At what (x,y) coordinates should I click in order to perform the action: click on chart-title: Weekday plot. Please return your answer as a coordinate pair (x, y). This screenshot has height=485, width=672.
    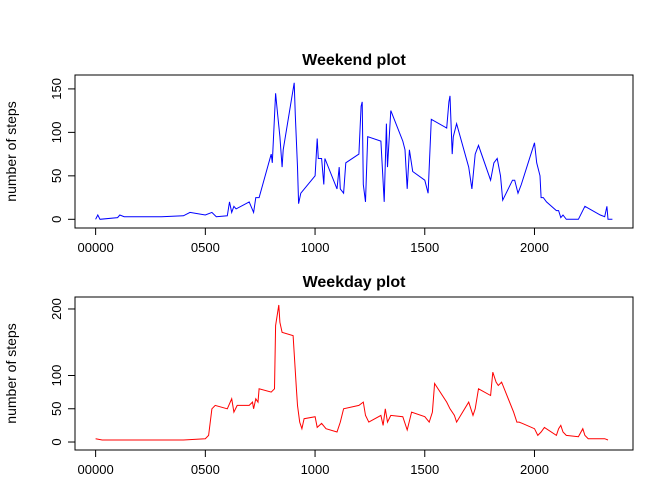
    Looking at the image, I should click on (355, 282).